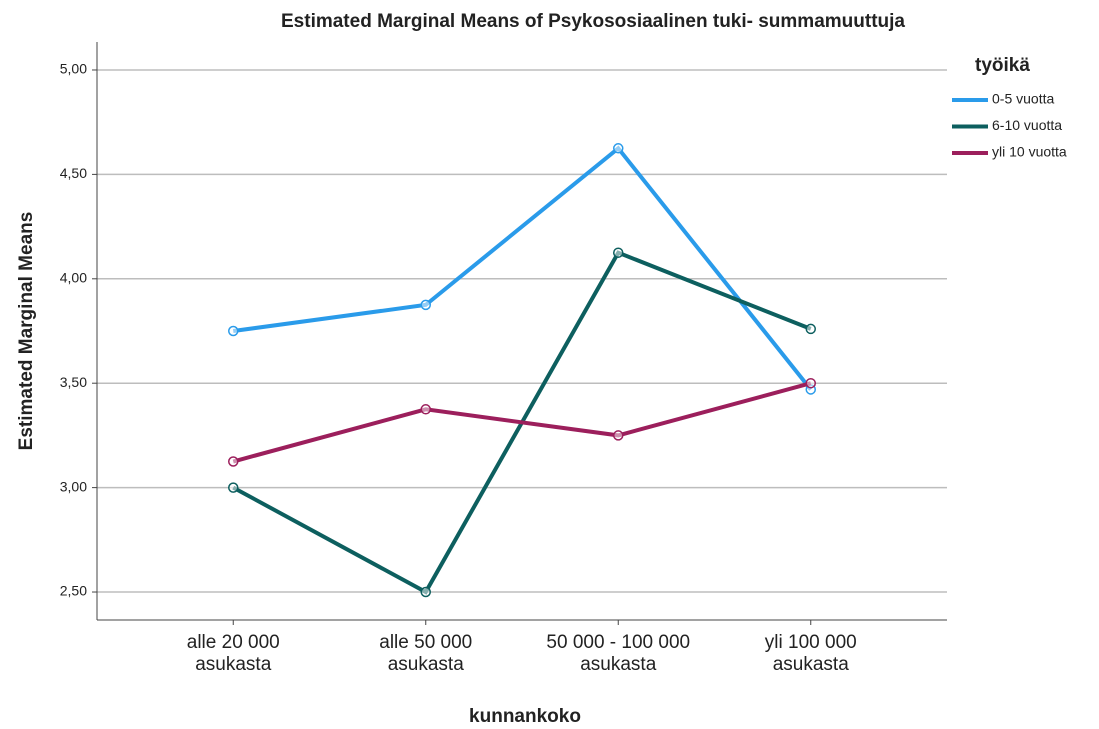 The image size is (1099, 729). I want to click on y-tick-label: 3,00, so click(73, 486).